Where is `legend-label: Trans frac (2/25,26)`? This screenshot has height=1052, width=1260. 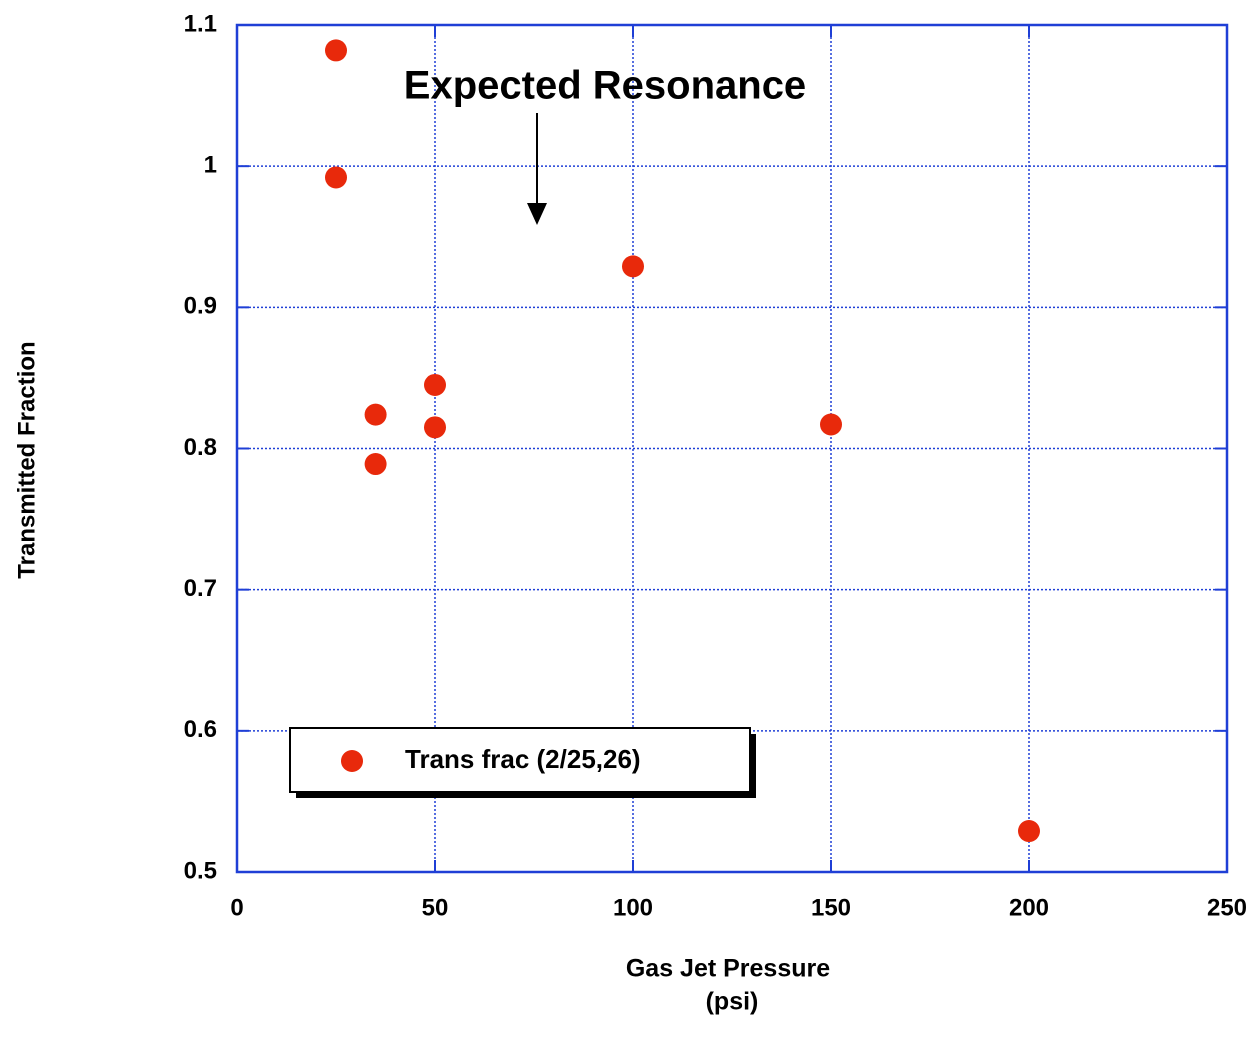 legend-label: Trans frac (2/25,26) is located at coordinates (523, 759).